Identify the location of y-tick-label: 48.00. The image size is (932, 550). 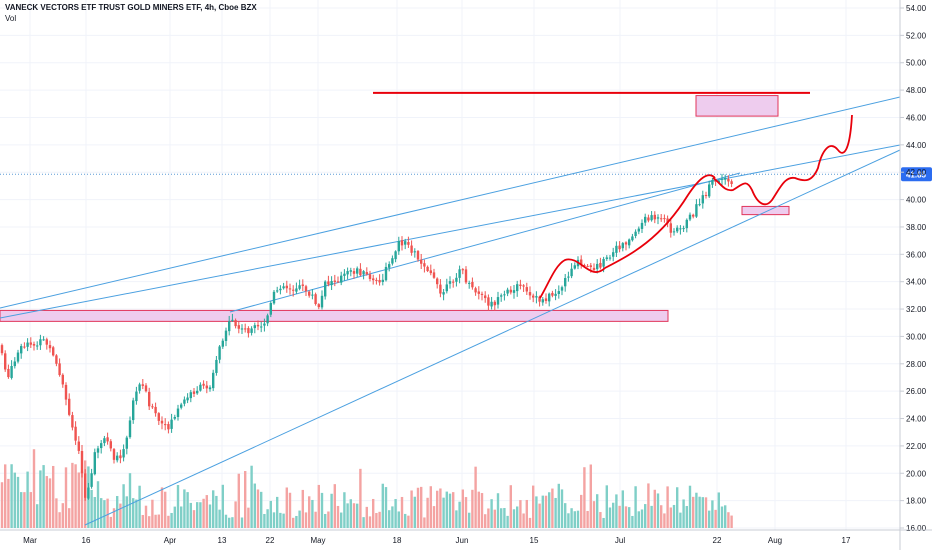
(916, 90).